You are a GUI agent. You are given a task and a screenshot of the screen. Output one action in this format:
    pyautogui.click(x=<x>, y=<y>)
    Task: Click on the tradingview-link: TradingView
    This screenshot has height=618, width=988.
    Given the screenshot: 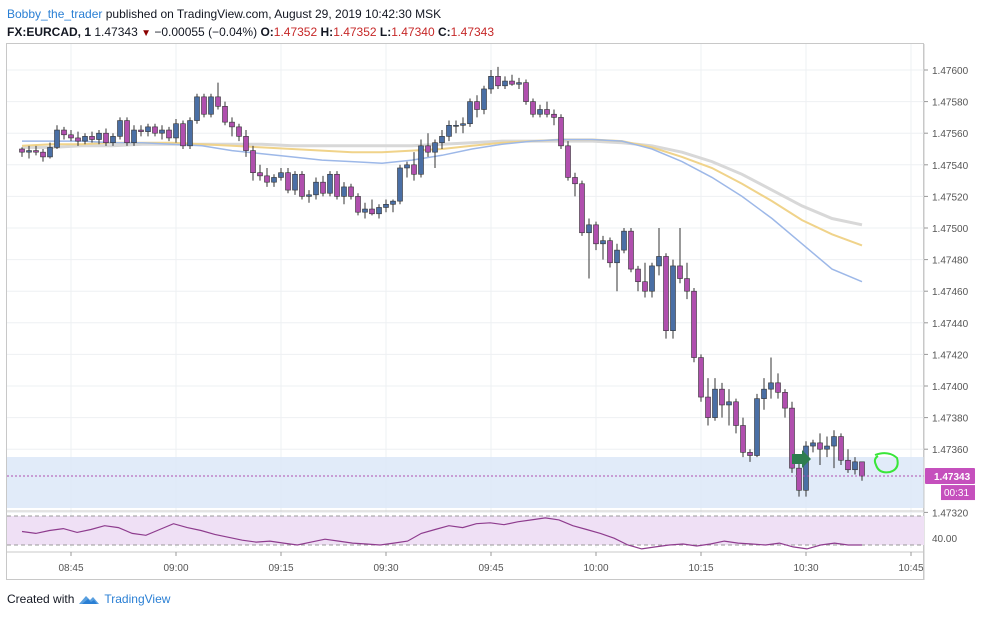 What is the action you would take?
    pyautogui.click(x=137, y=599)
    